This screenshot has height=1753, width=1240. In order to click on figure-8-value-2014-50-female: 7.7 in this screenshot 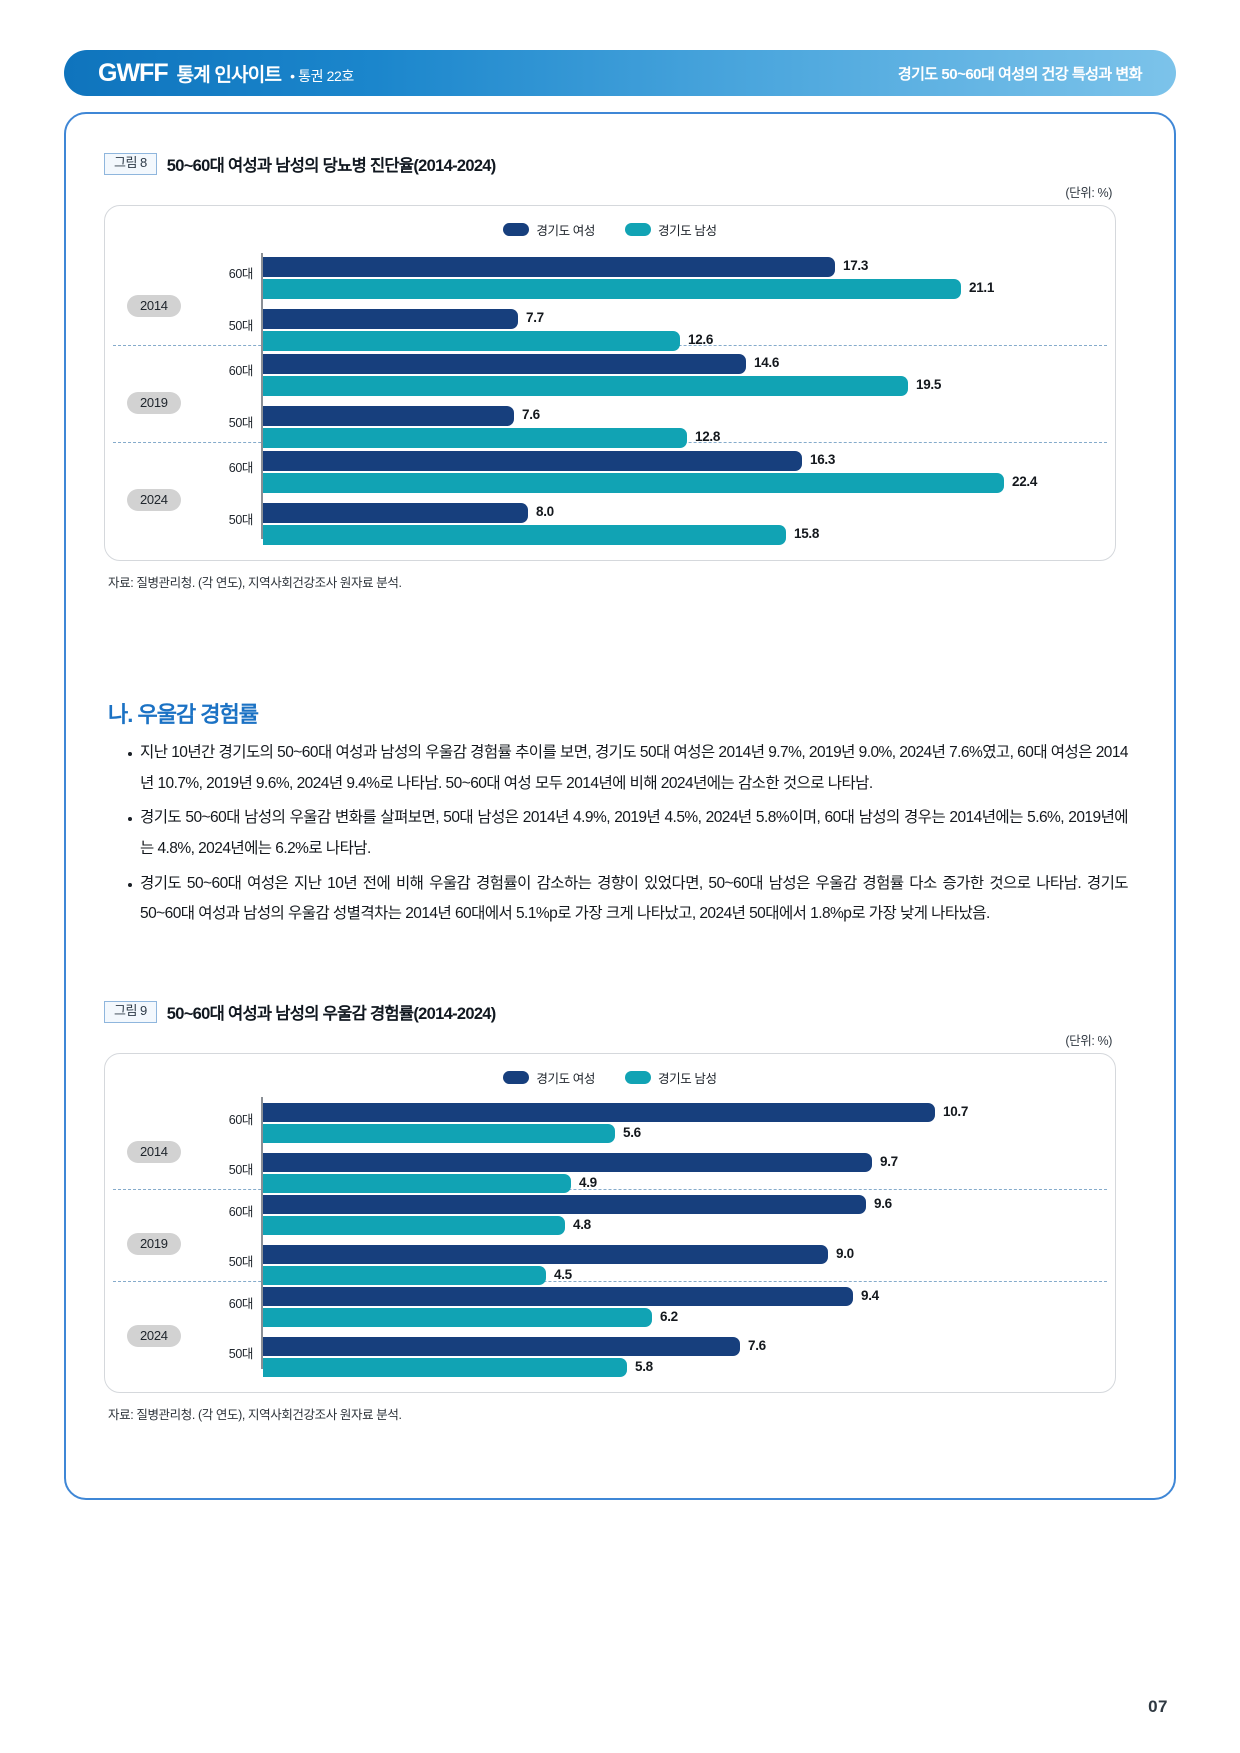, I will do `click(535, 317)`.